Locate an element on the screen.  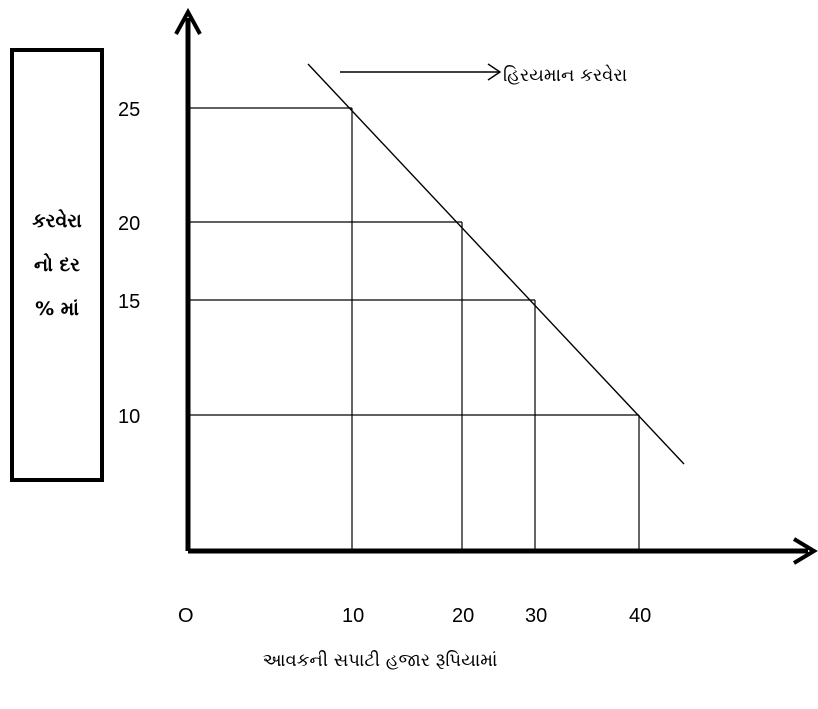
x-axis-label: આવકની સપાટી હજાર રૂપિયામાં is located at coordinates (380, 660).